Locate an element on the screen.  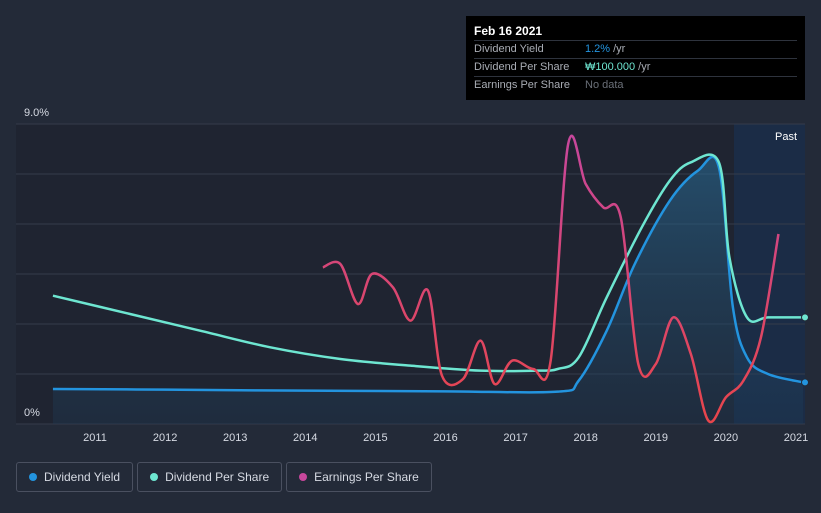
tooltip-row-earnings-per-share: Earnings Per Share No data is located at coordinates (635, 85).